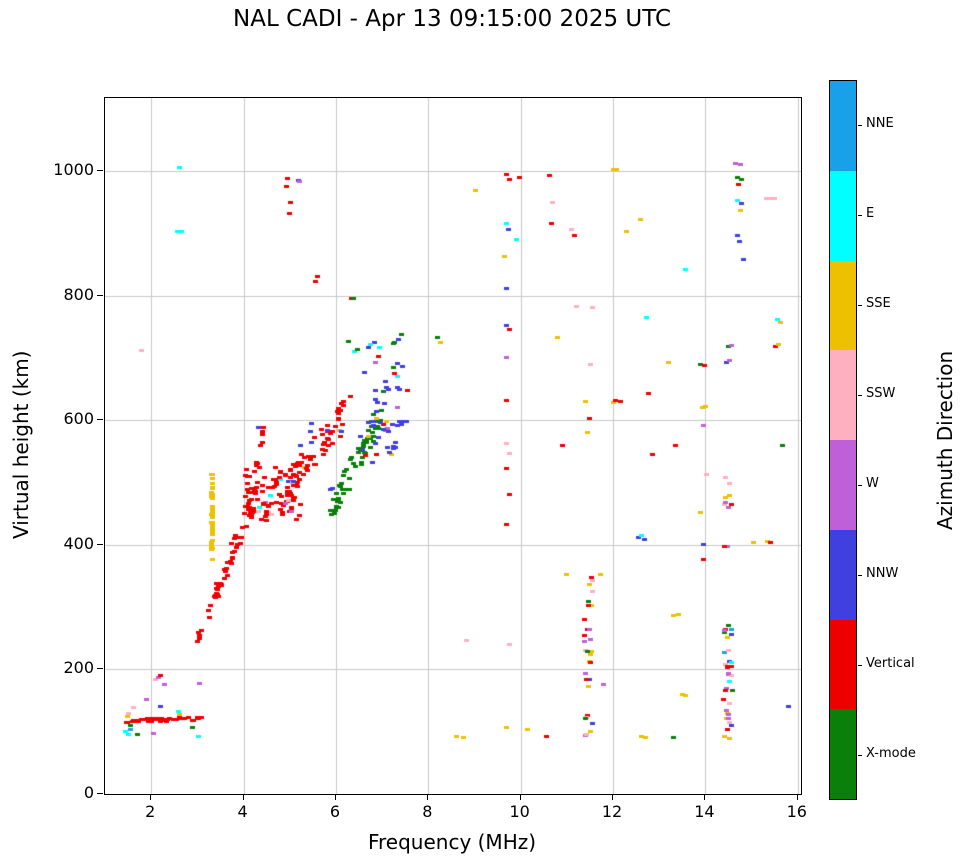 This screenshot has height=865, width=972. Describe the element at coordinates (78, 668) in the screenshot. I see `y-tick-label: 200` at that location.